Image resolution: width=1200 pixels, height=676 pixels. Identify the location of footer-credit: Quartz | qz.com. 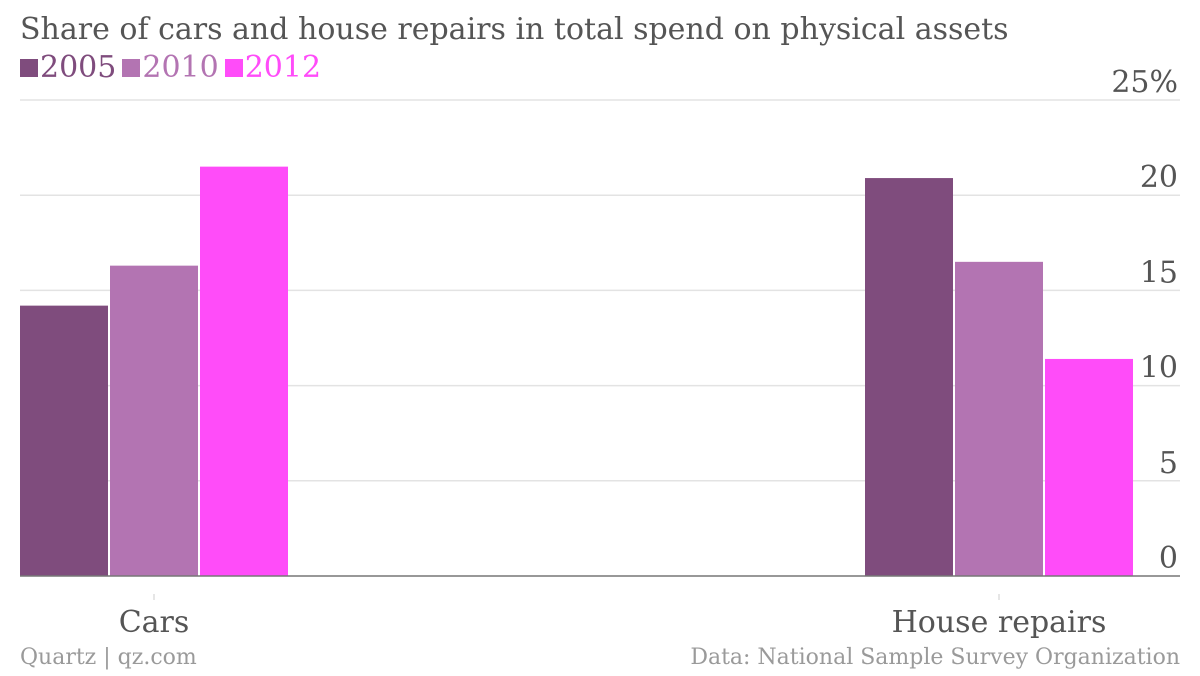
(108, 657).